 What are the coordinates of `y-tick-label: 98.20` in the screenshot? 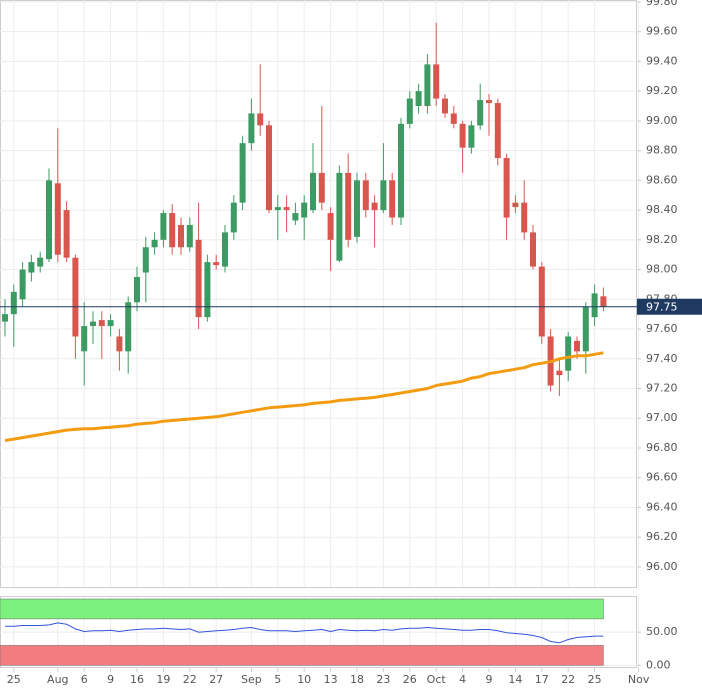 It's located at (662, 239).